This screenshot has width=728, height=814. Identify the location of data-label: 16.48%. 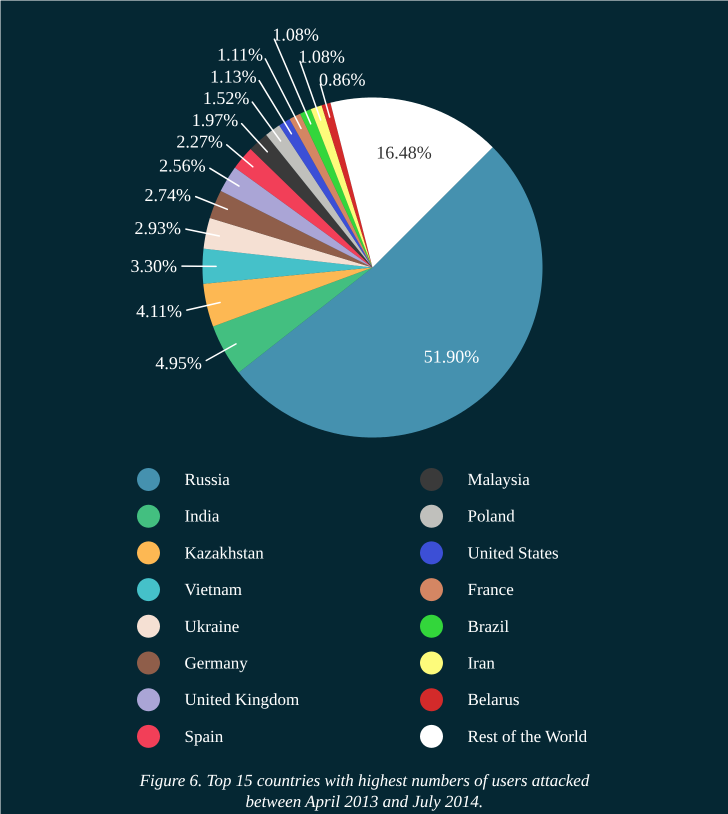
(404, 152).